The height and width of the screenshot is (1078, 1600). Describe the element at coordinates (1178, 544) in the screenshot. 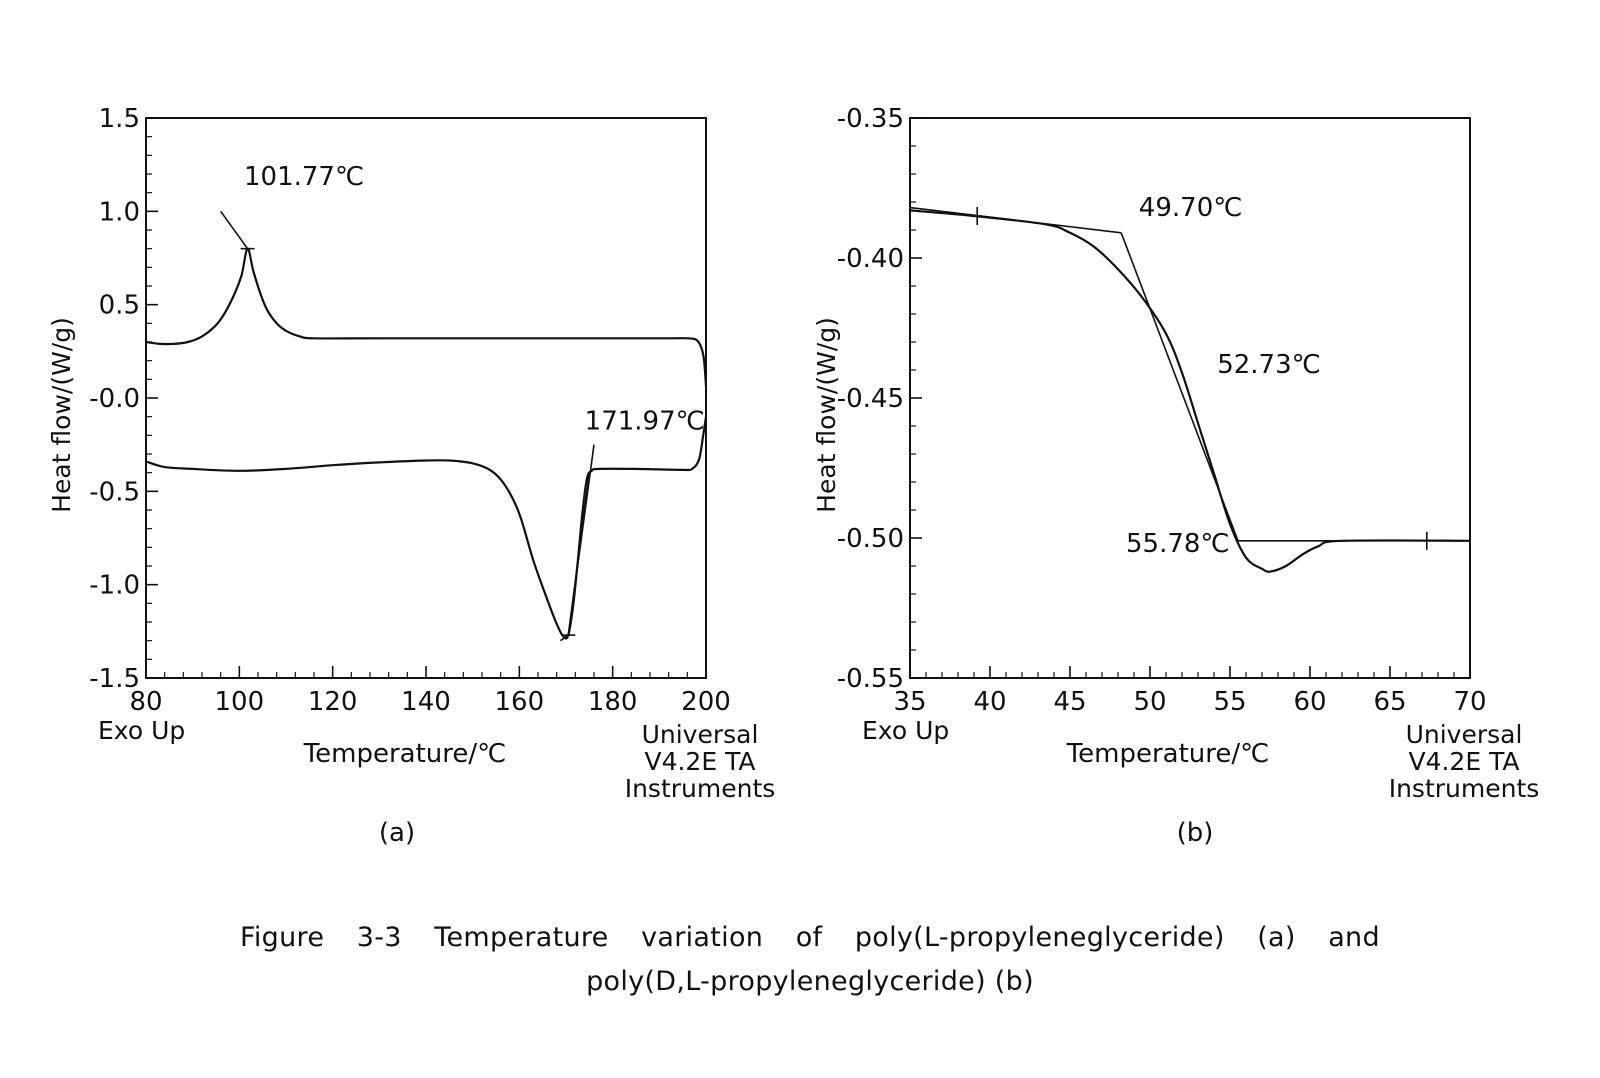

I see `annotation-label: 55.78℃` at that location.